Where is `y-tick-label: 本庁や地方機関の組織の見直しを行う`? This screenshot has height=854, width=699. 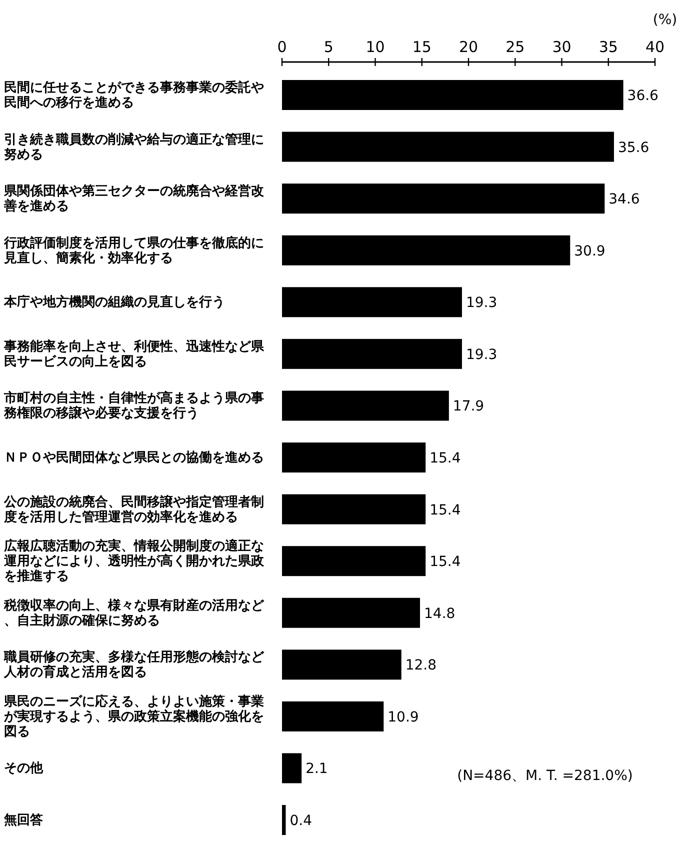
y-tick-label: 本庁や地方機関の組織の見直しを行う is located at coordinates (114, 302).